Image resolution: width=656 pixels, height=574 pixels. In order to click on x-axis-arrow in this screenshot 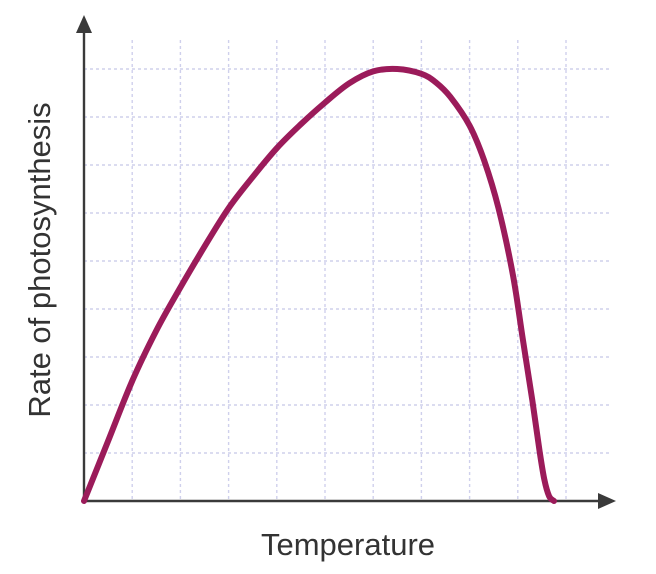, I will do `click(607, 501)`.